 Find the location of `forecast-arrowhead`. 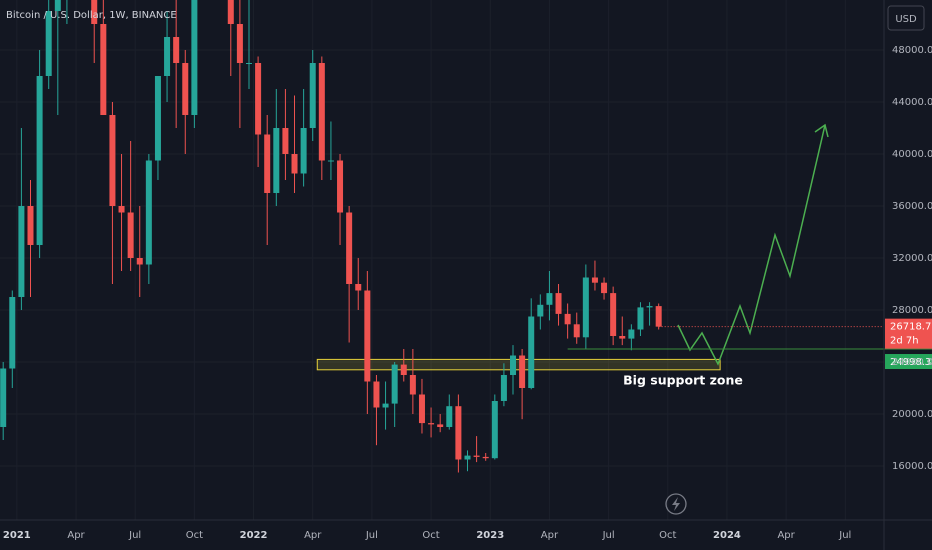

forecast-arrowhead is located at coordinates (821, 130).